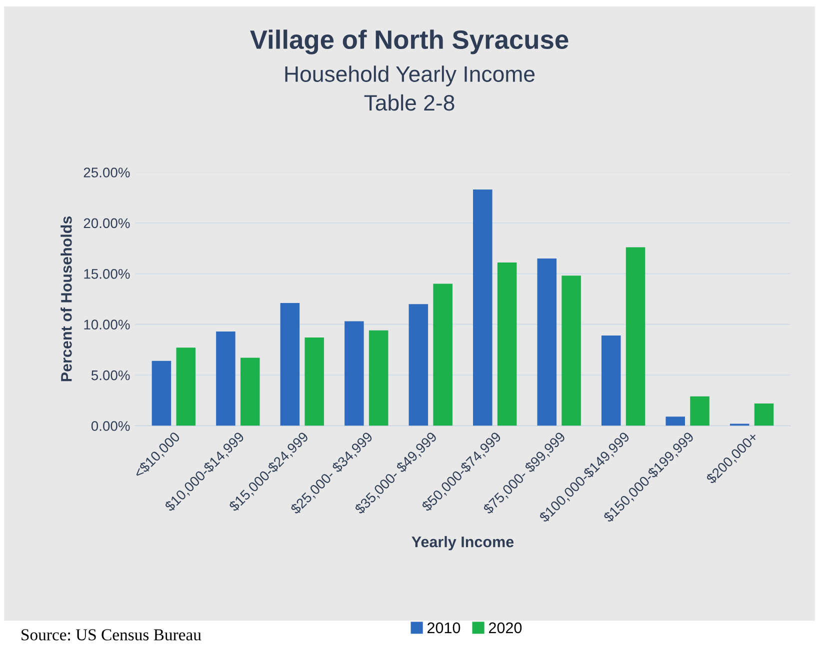  Describe the element at coordinates (110, 426) in the screenshot. I see `y-tick-label: 0.00%` at that location.